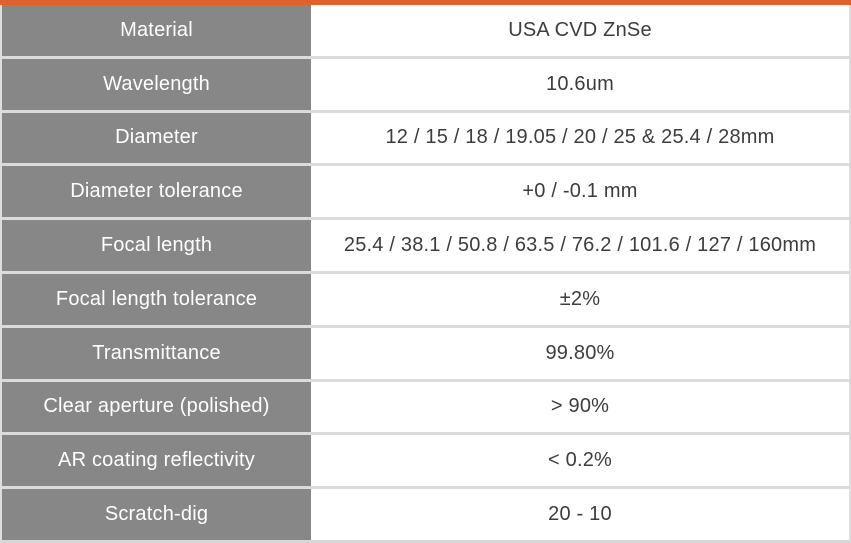 Image resolution: width=851 pixels, height=543 pixels. Describe the element at coordinates (580, 514) in the screenshot. I see `spec-value-cell: 20 - 10` at that location.